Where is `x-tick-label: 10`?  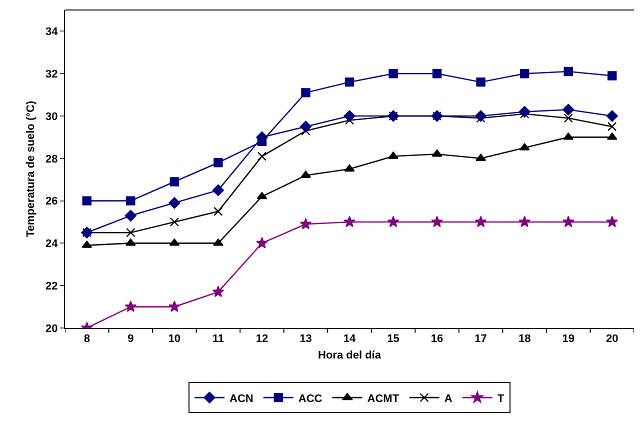 x-tick-label: 10 is located at coordinates (174, 339).